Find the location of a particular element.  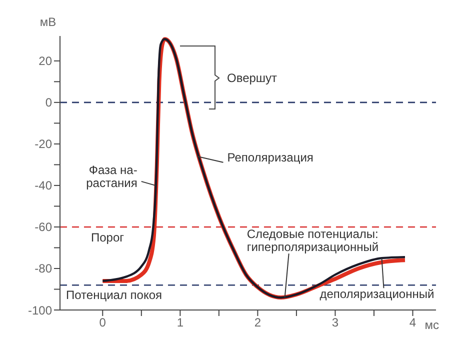

y-tick-label: -80 is located at coordinates (43, 269).